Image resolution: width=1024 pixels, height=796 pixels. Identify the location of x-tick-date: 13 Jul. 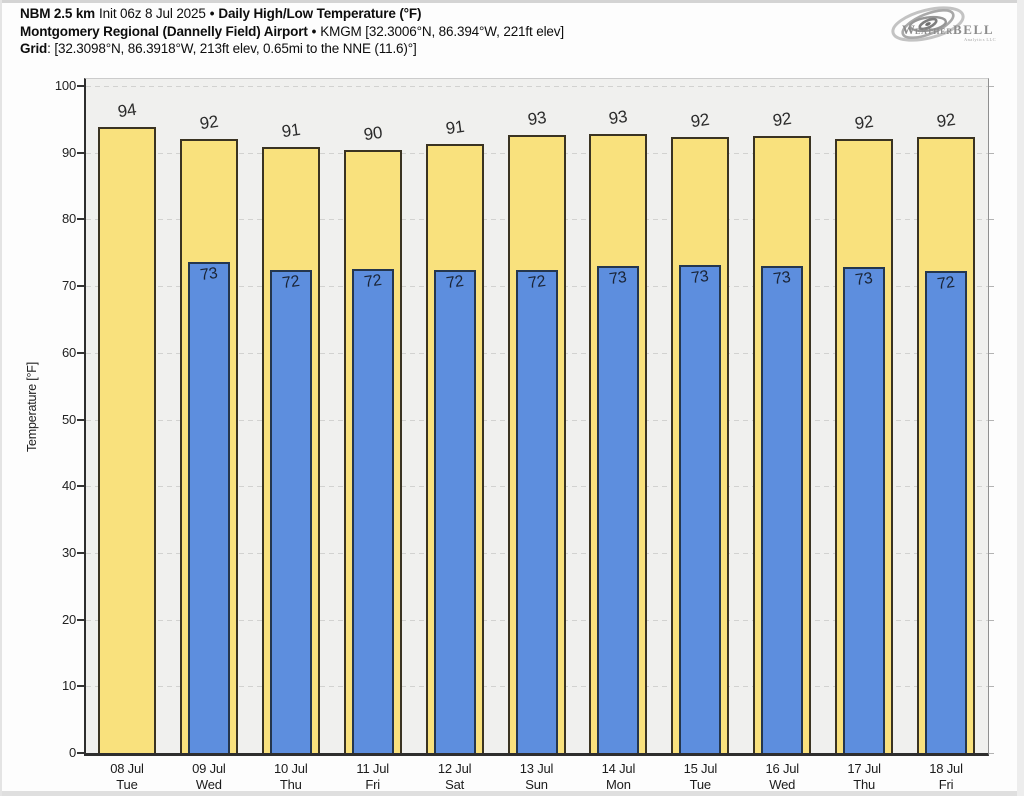
(536, 768).